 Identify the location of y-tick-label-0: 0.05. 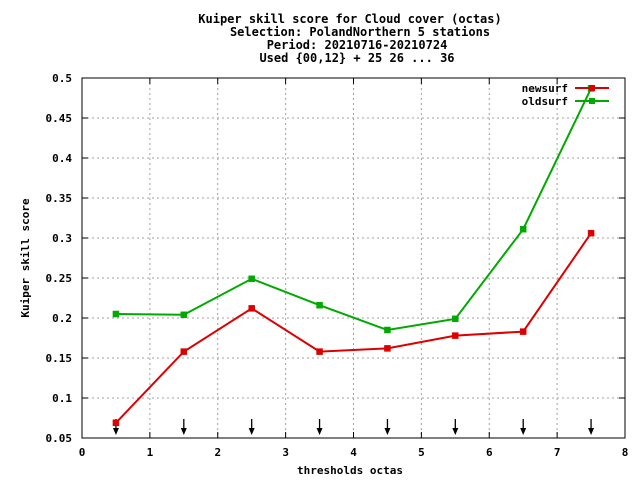
(59, 438).